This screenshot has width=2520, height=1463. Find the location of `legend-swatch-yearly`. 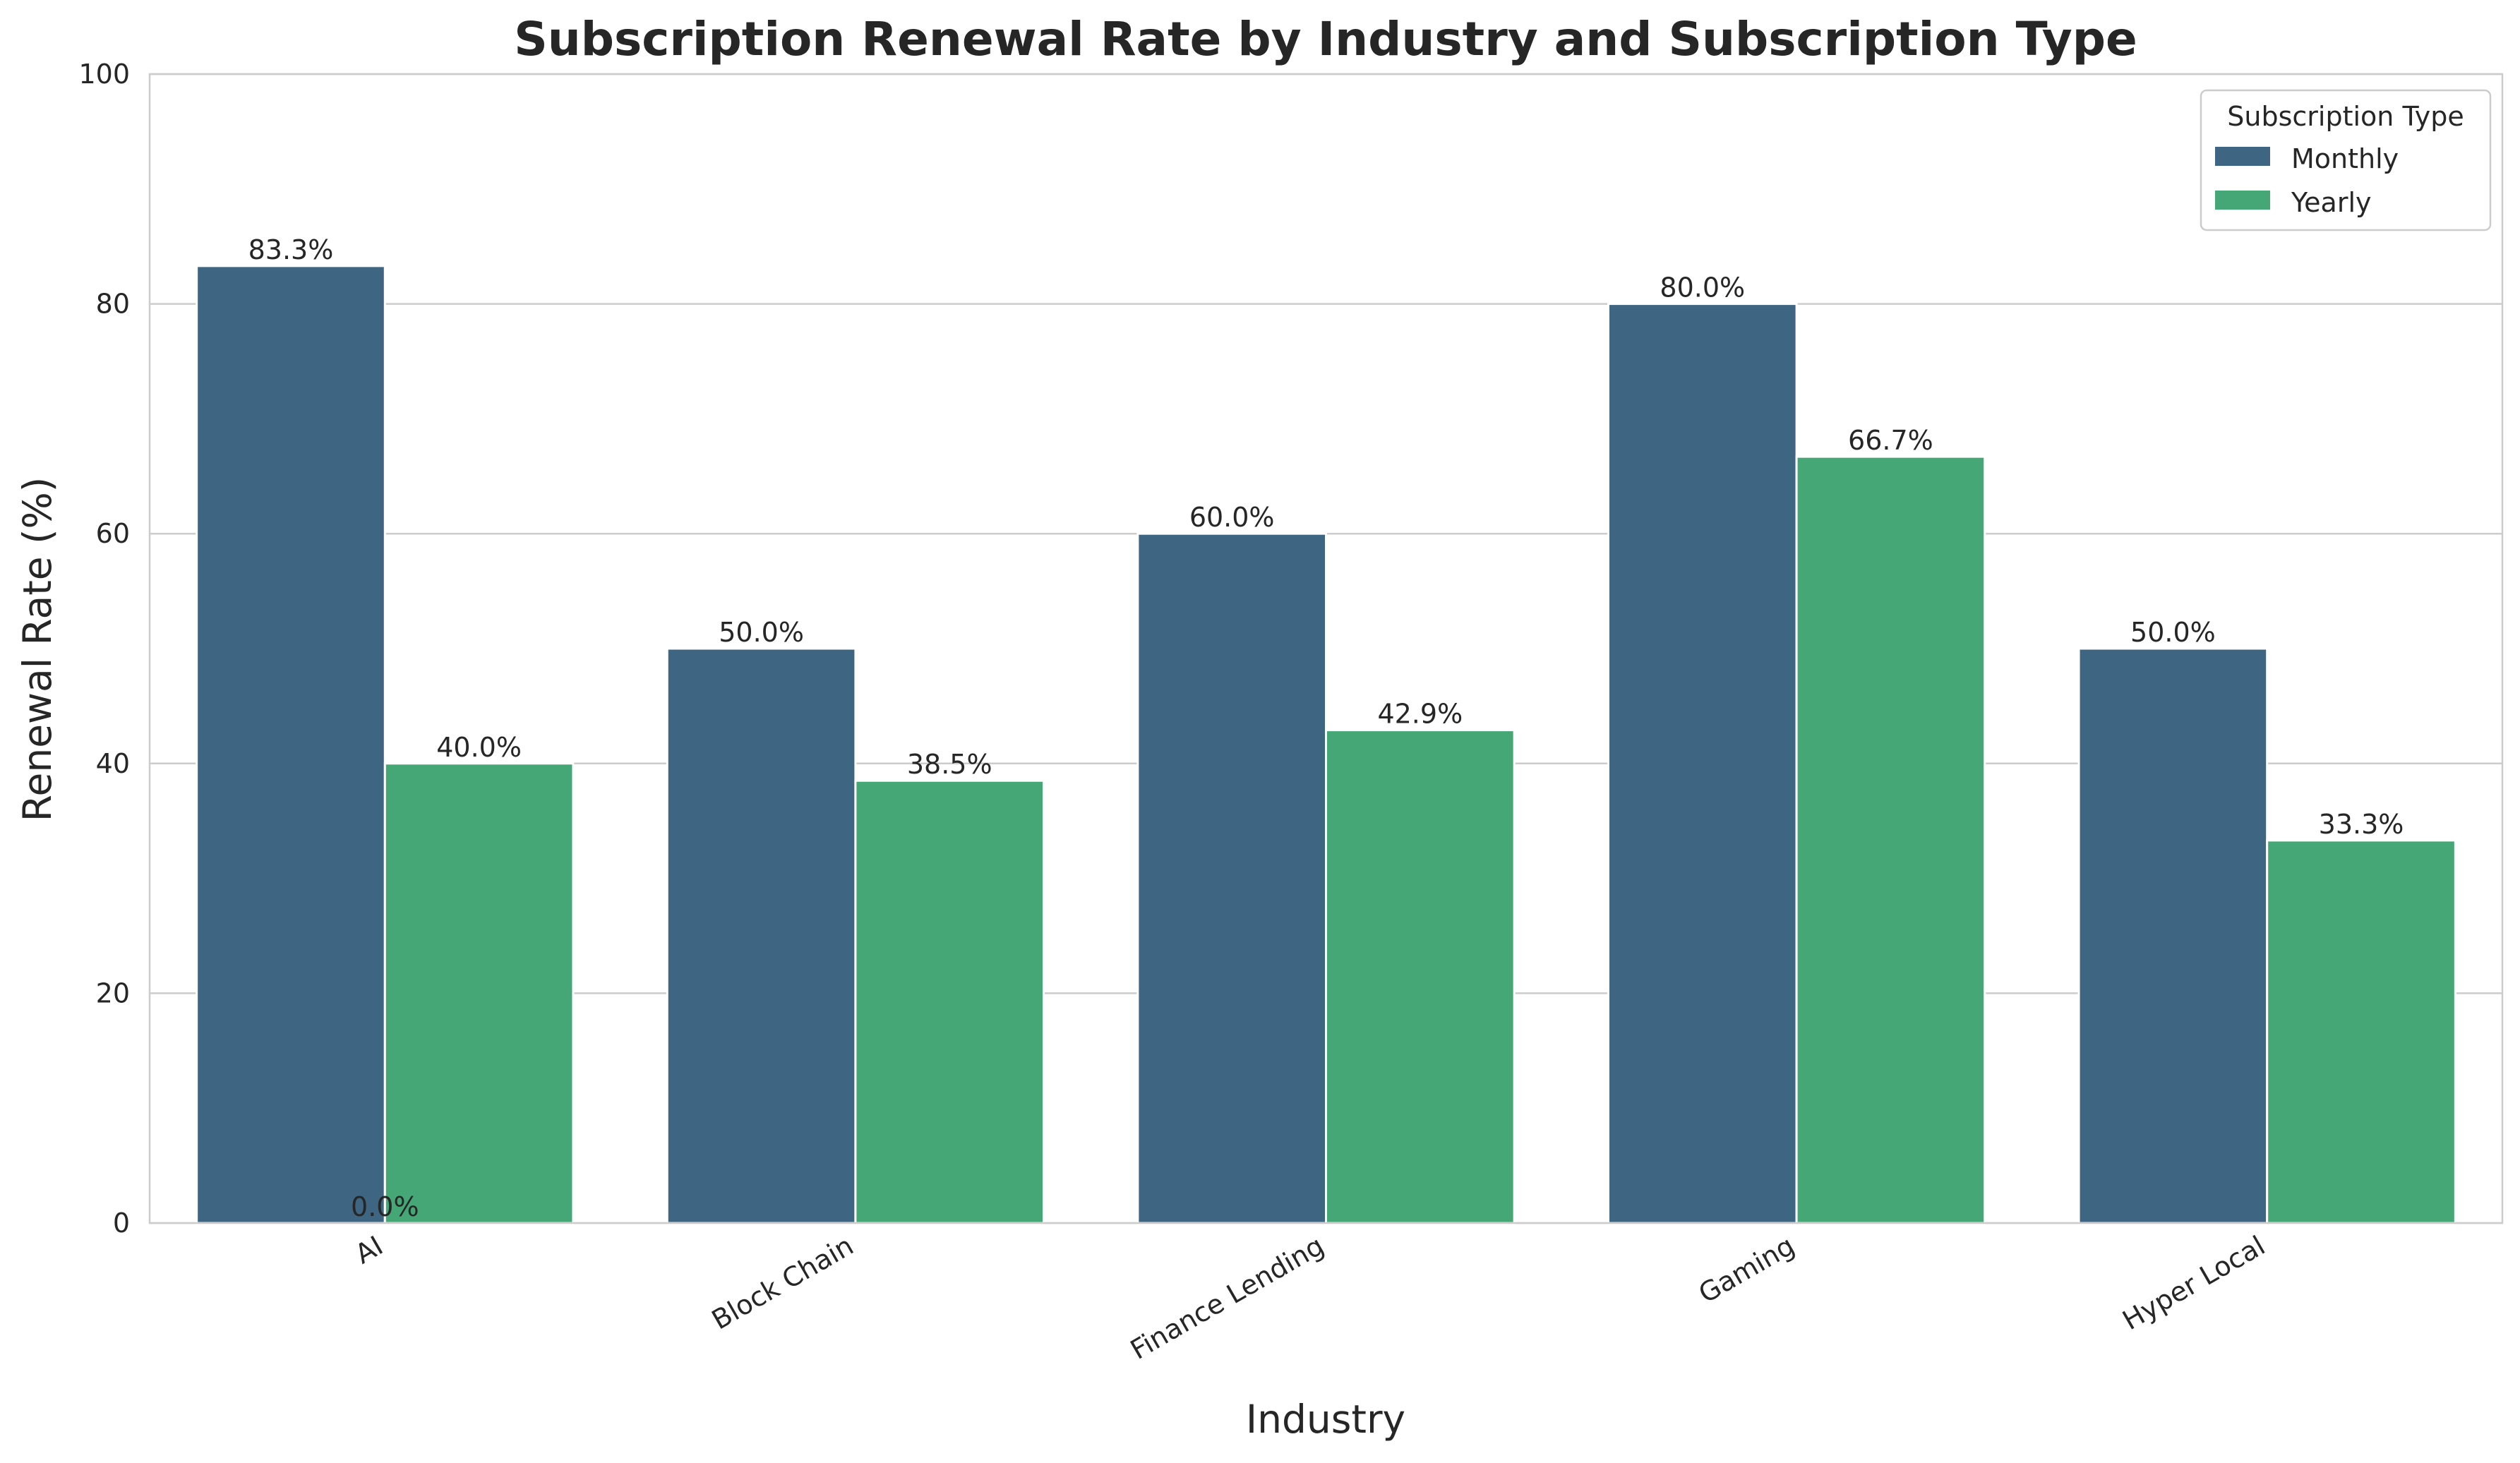

legend-swatch-yearly is located at coordinates (2242, 201).